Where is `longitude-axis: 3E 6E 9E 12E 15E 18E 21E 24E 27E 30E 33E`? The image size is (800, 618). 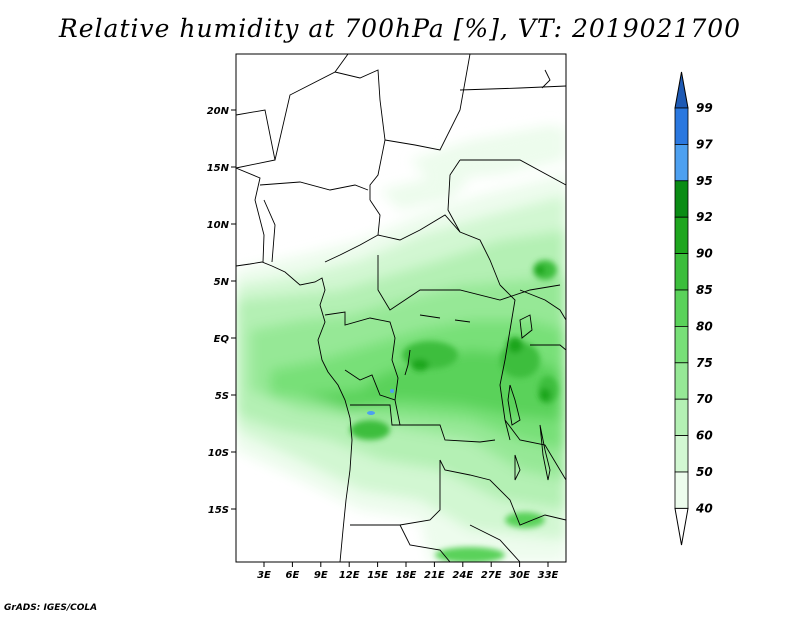
longitude-axis: 3E 6E 9E 12E 15E 18E 21E 24E 27E 30E 33E is located at coordinates (407, 571).